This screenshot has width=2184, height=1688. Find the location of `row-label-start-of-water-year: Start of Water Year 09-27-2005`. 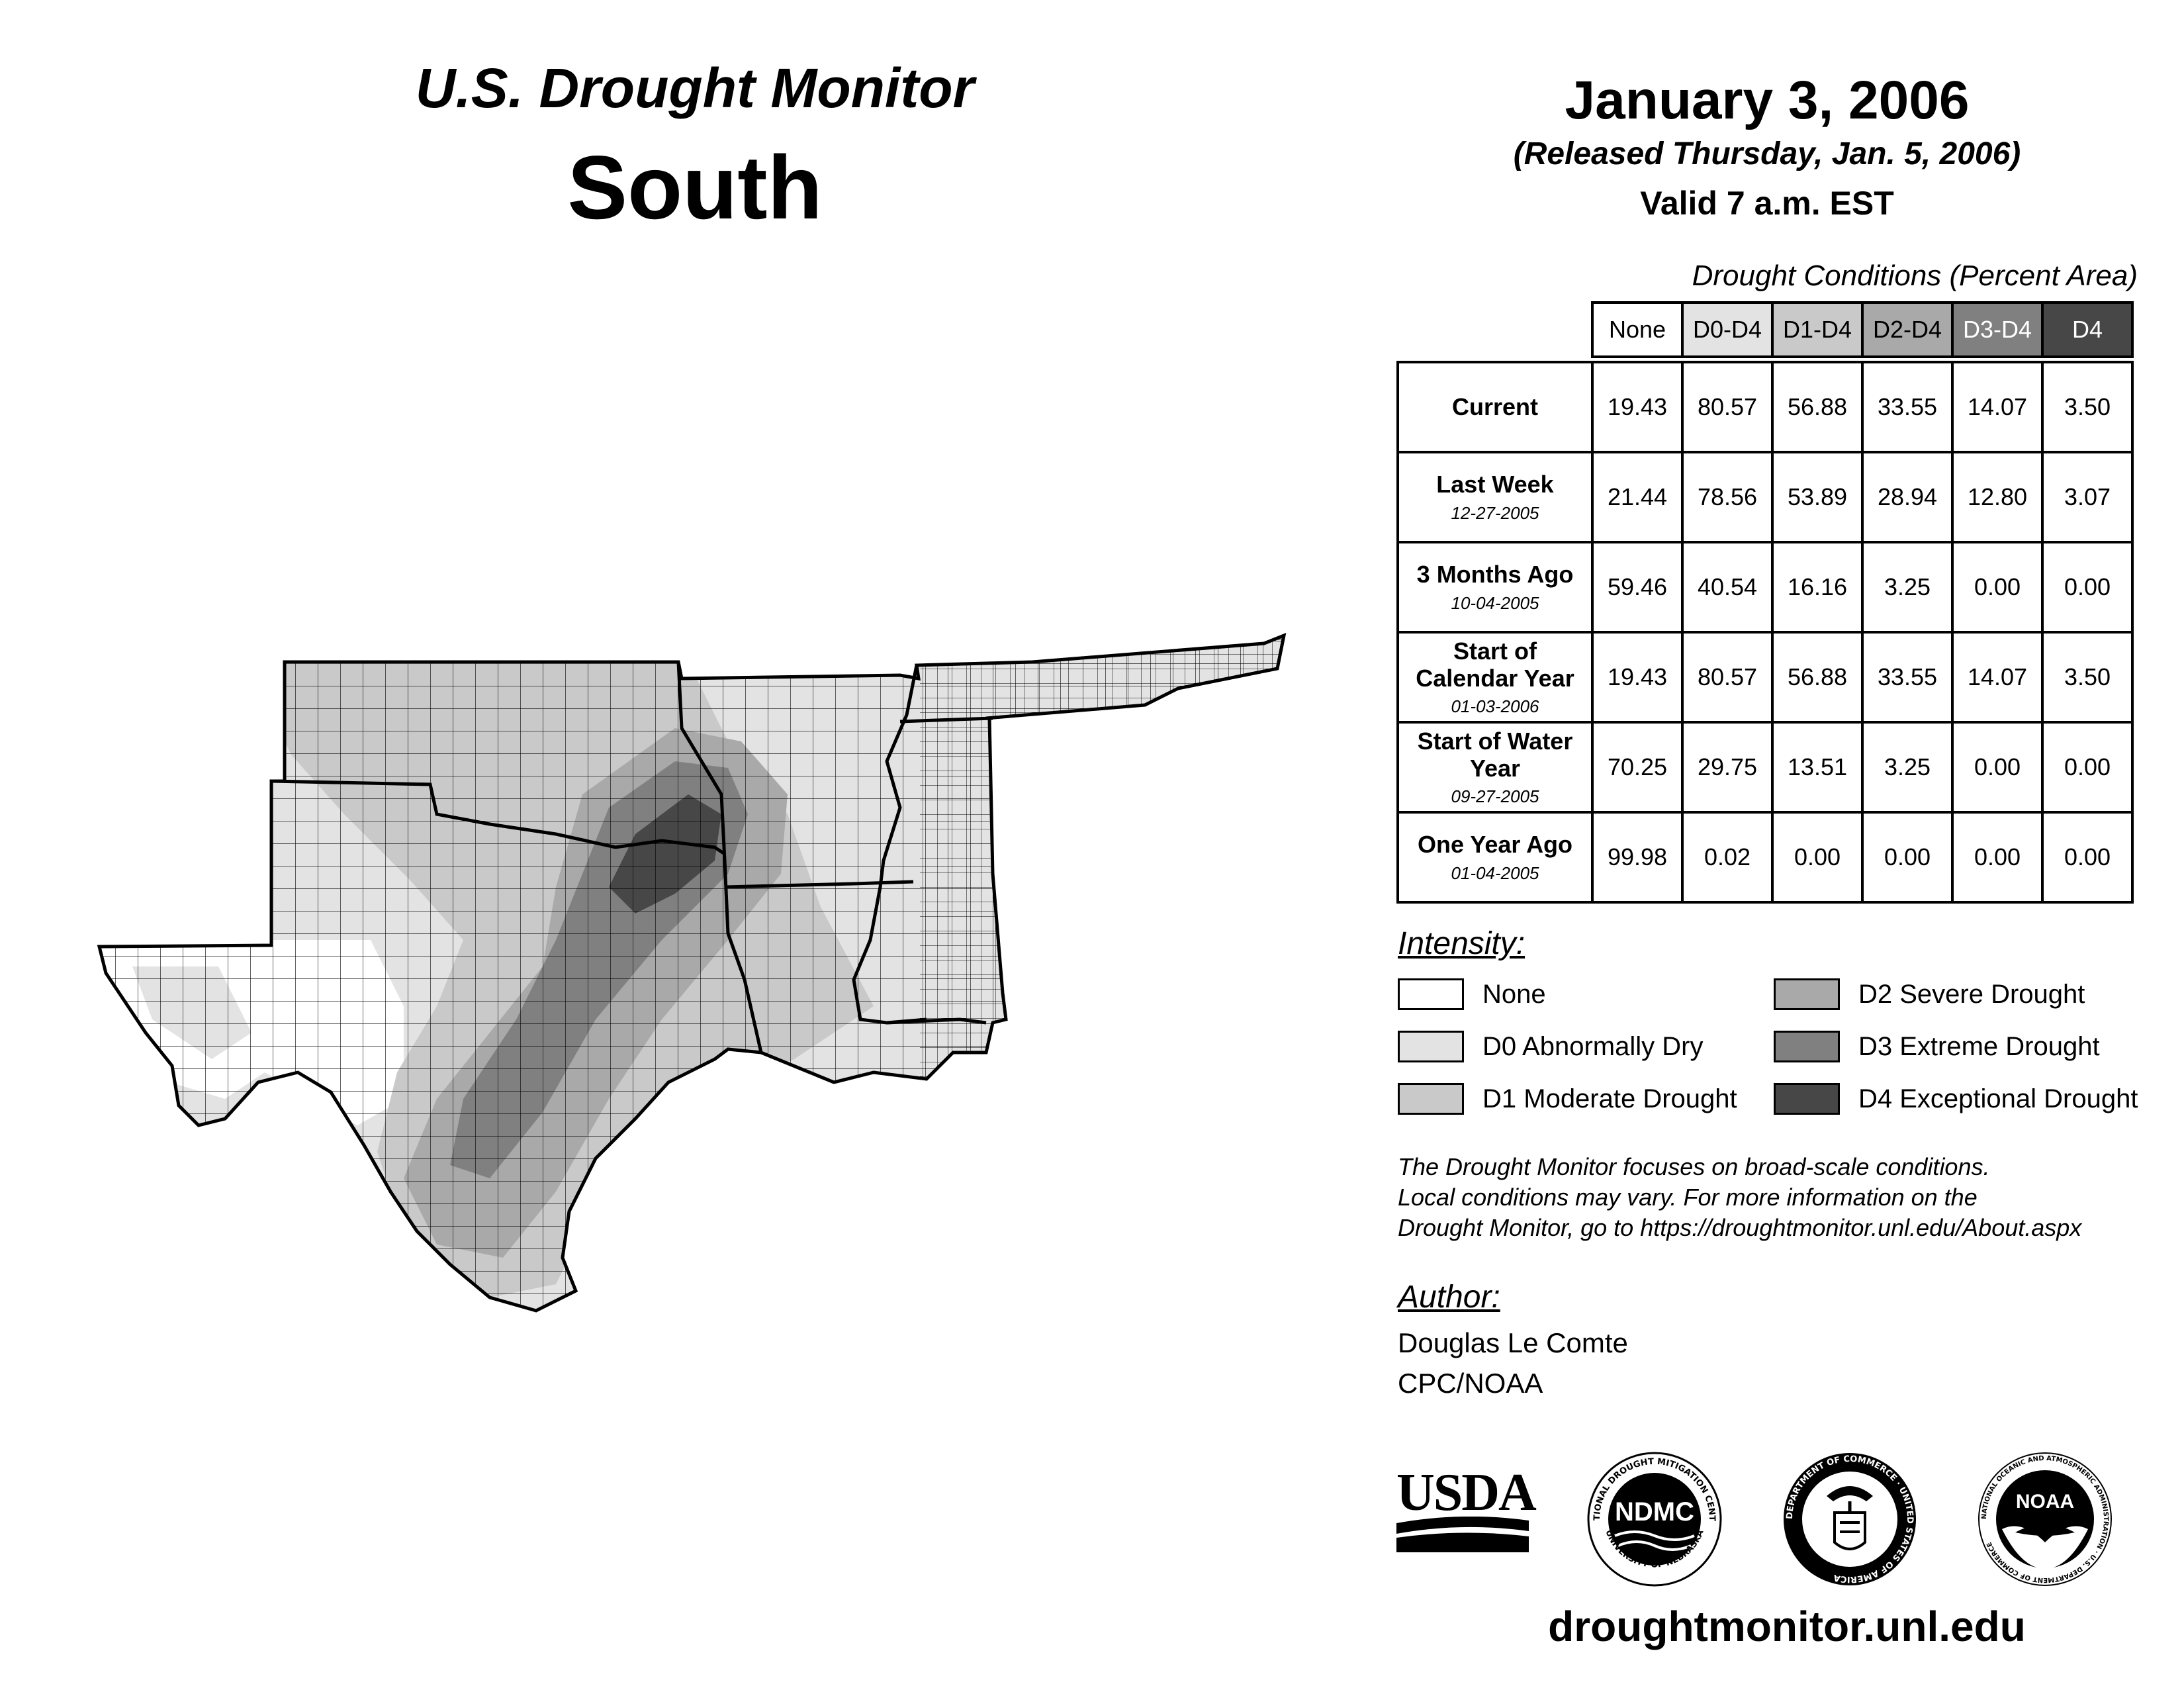

row-label-start-of-water-year: Start of Water Year 09-27-2005 is located at coordinates (1495, 767).